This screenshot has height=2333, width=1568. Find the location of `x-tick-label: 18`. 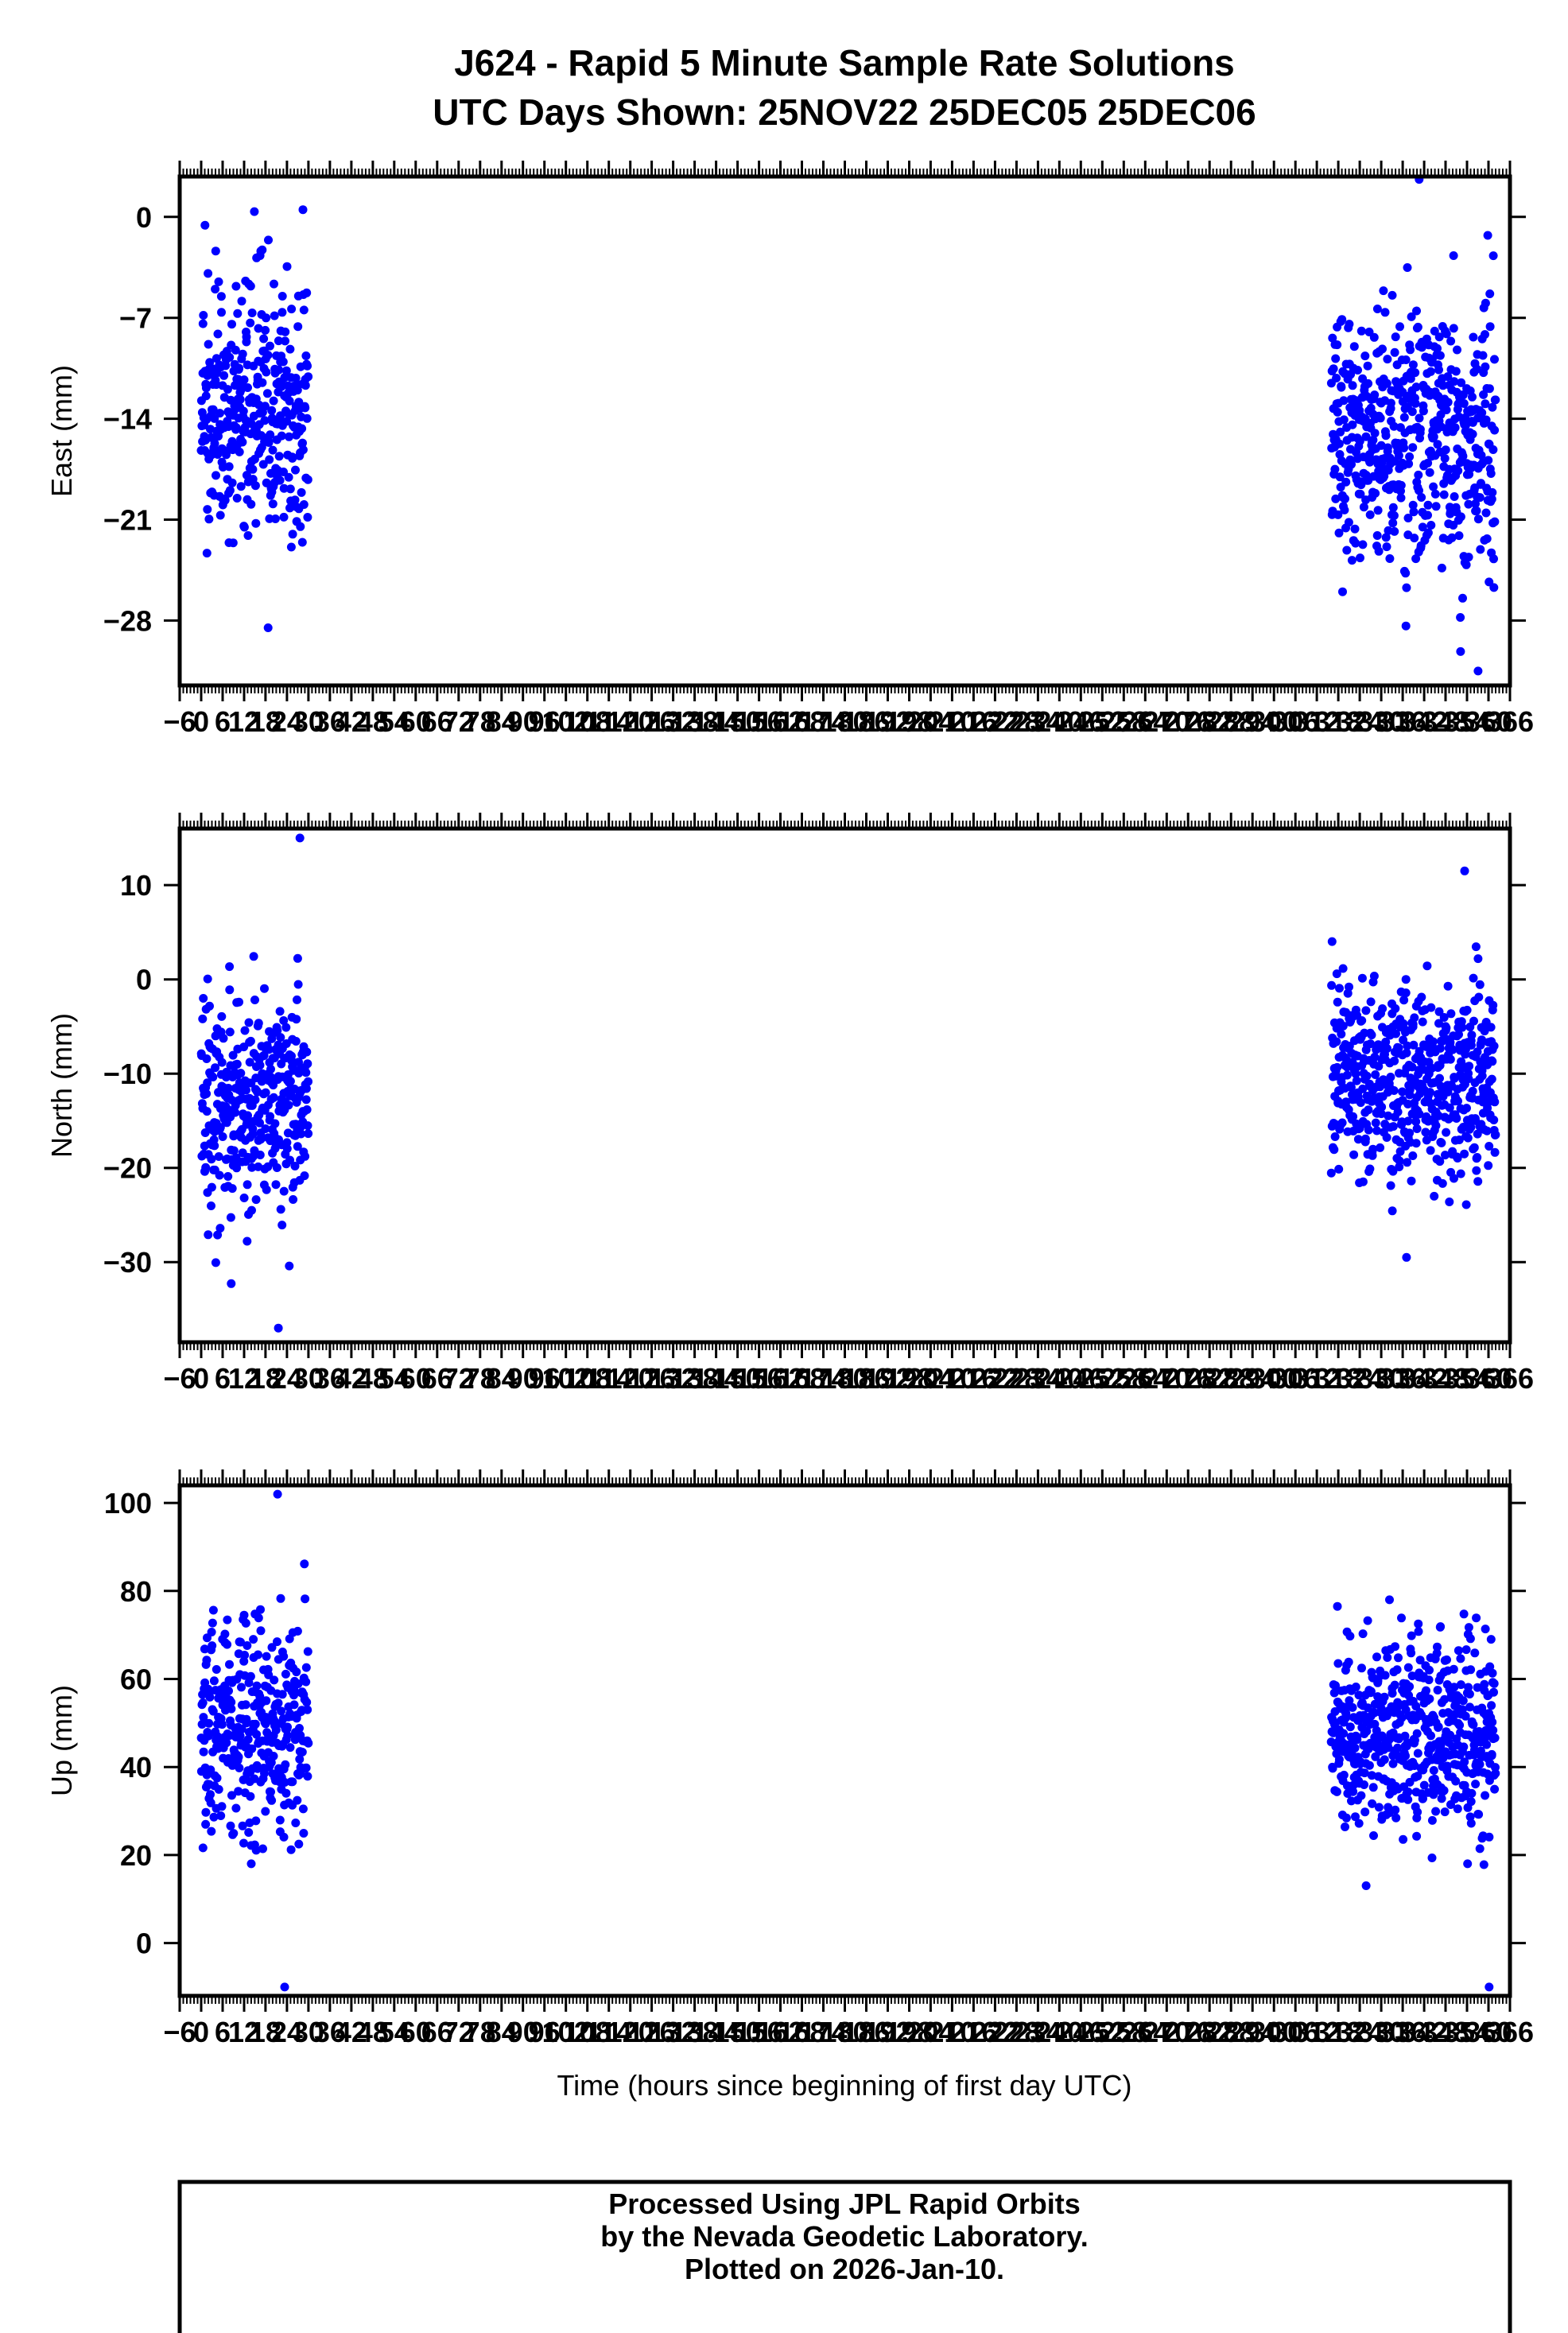

x-tick-label: 18 is located at coordinates (265, 1378).